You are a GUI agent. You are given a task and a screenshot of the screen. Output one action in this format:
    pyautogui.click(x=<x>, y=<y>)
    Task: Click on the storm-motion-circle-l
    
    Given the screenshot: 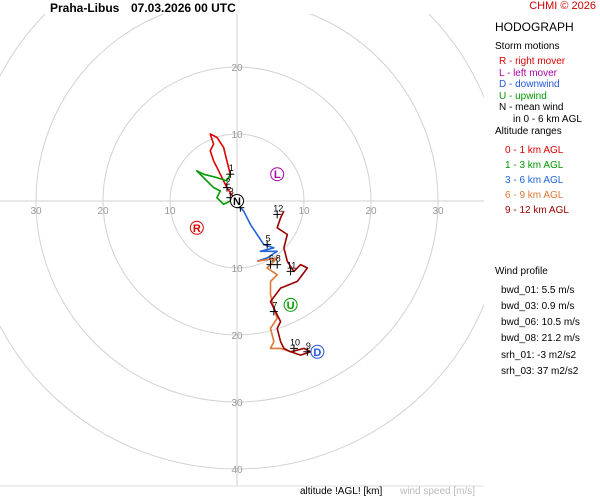 What is the action you would take?
    pyautogui.click(x=277, y=174)
    